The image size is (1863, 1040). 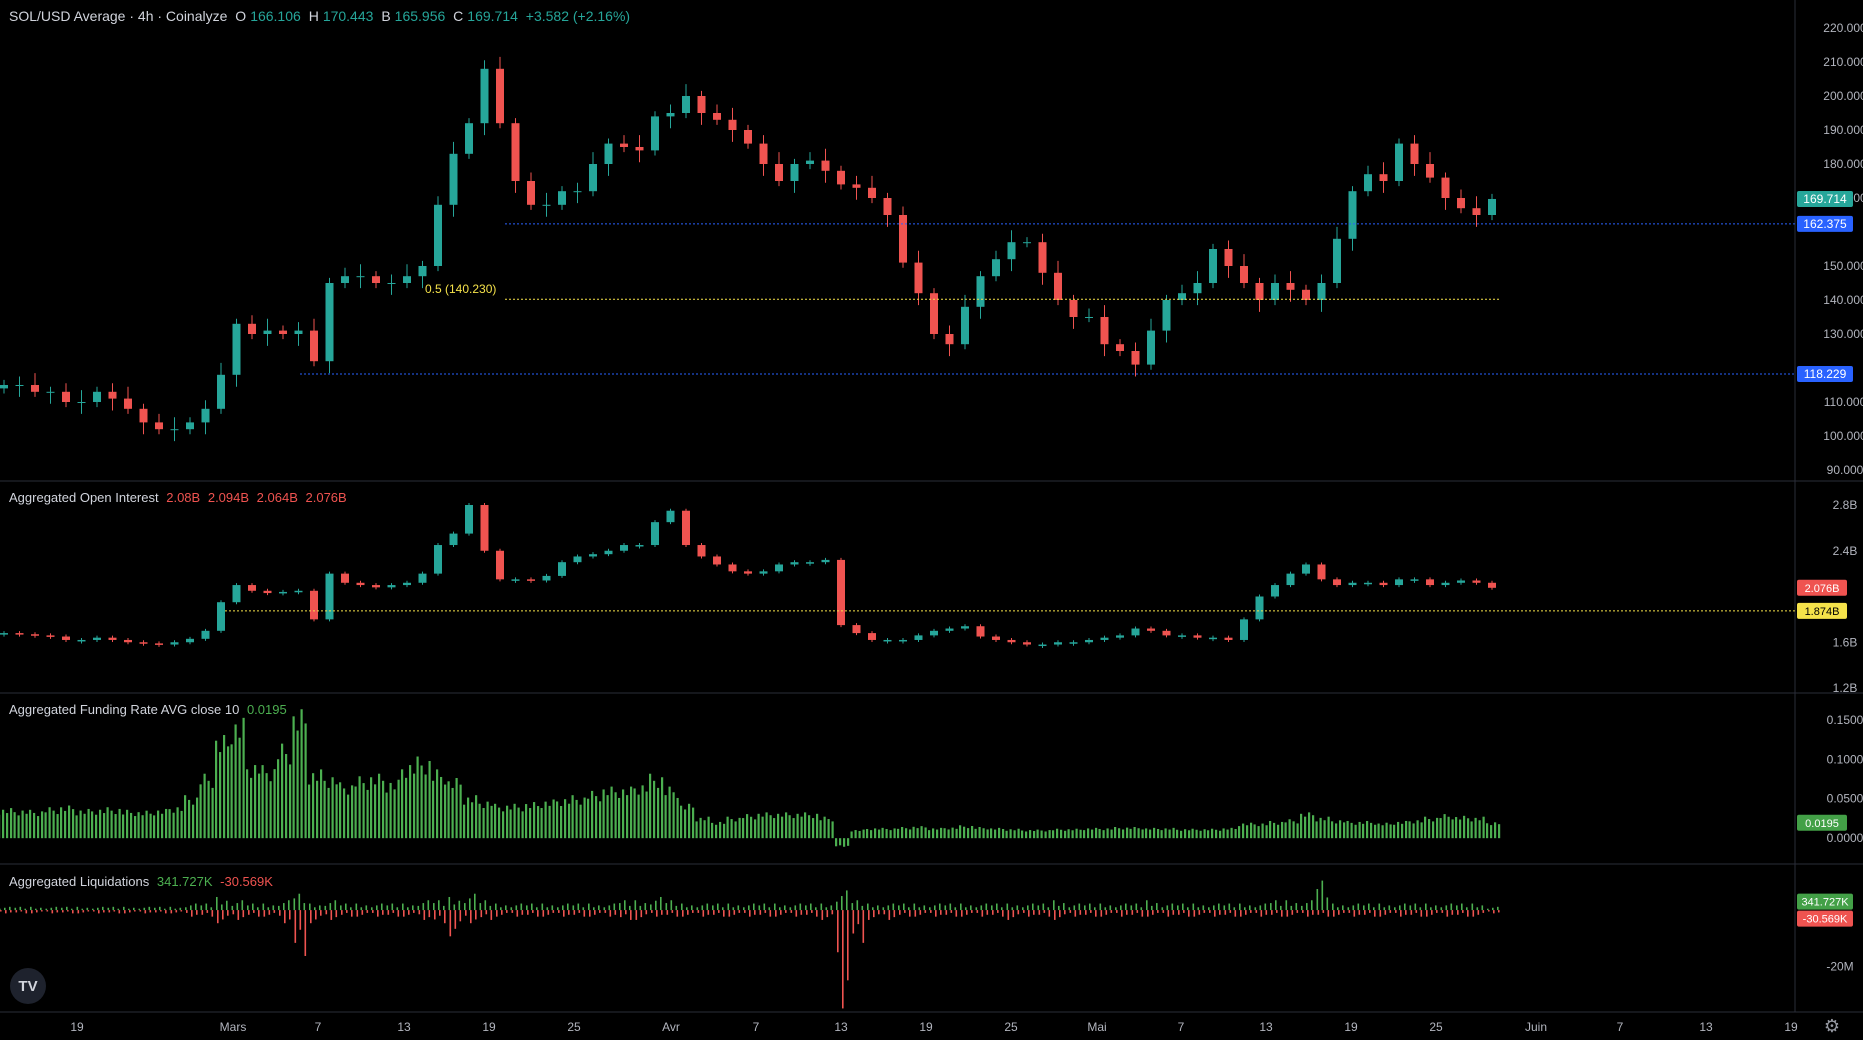 What do you see at coordinates (318, 1027) in the screenshot?
I see `time-tick-label: 7` at bounding box center [318, 1027].